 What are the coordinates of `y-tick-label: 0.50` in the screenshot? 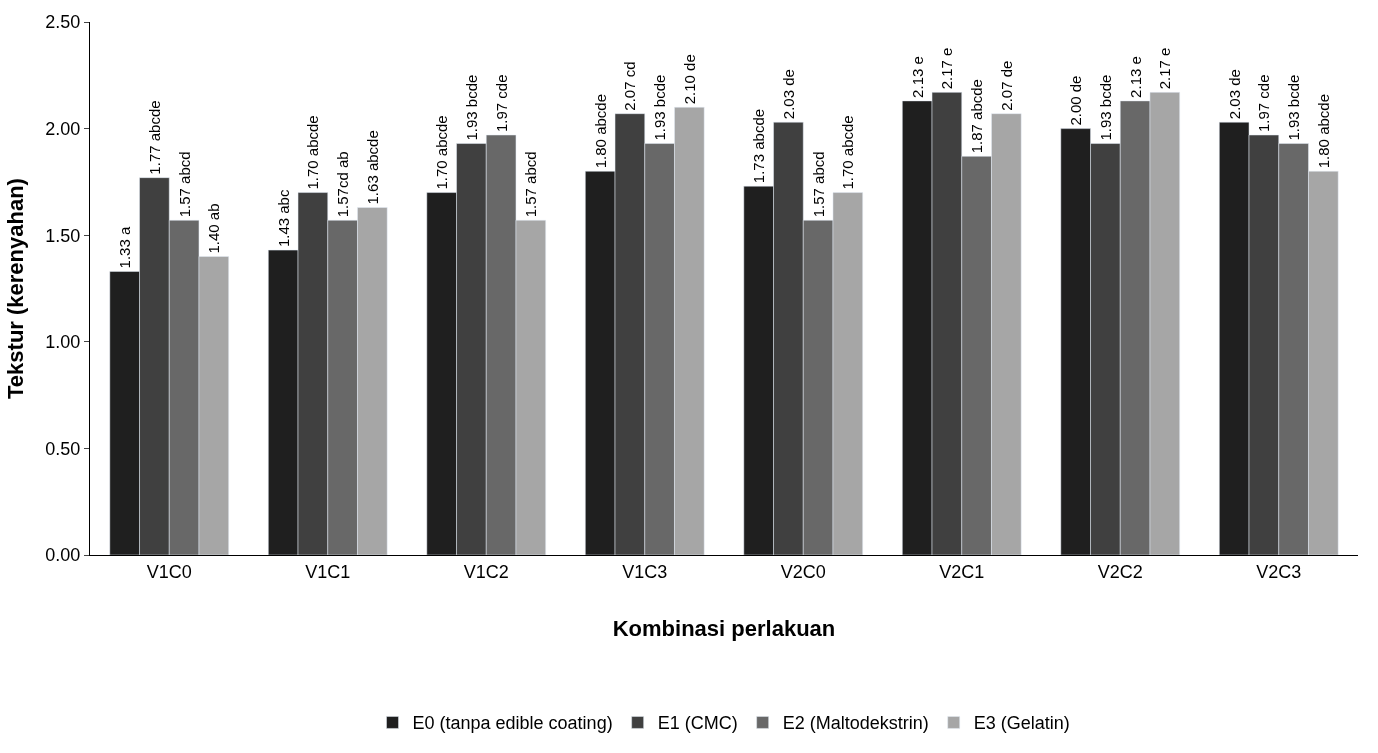 It's located at (63, 448).